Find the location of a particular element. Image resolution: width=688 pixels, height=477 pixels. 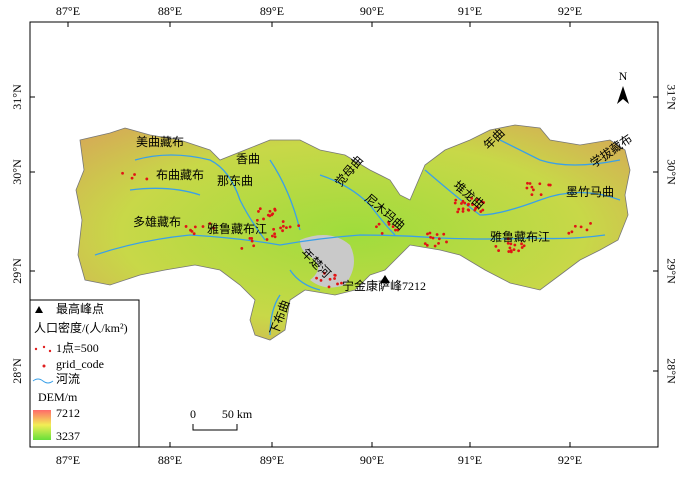

legend-dem-ramp is located at coordinates (42, 425).